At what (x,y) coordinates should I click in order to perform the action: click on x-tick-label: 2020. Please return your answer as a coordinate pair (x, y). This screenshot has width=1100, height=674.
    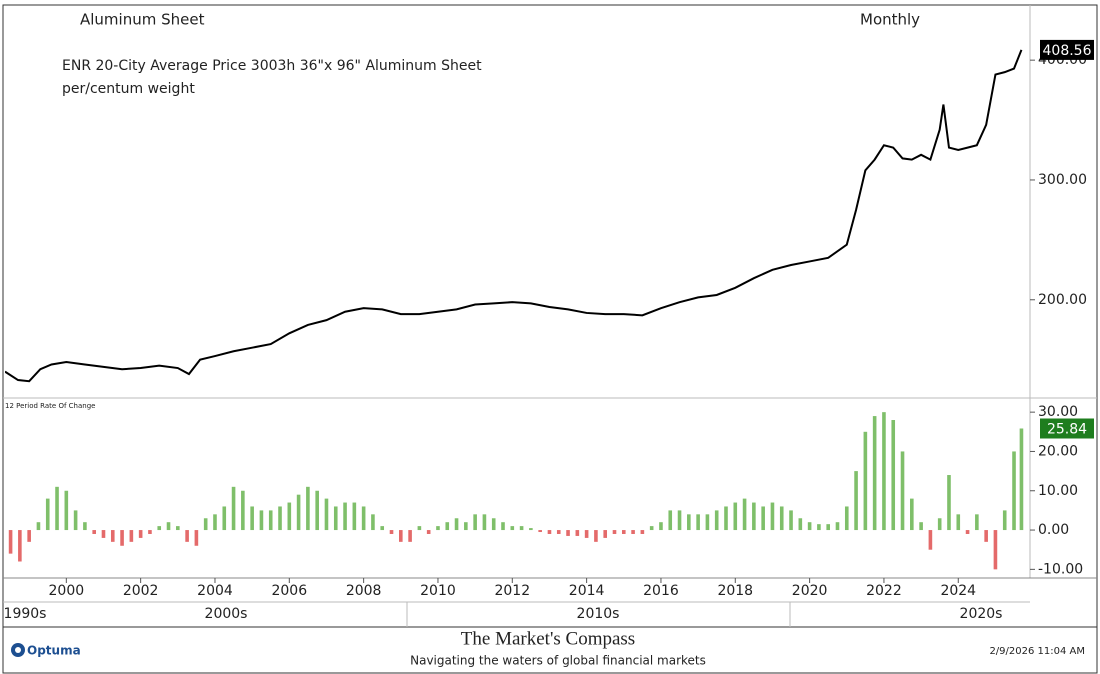
    Looking at the image, I should click on (810, 591).